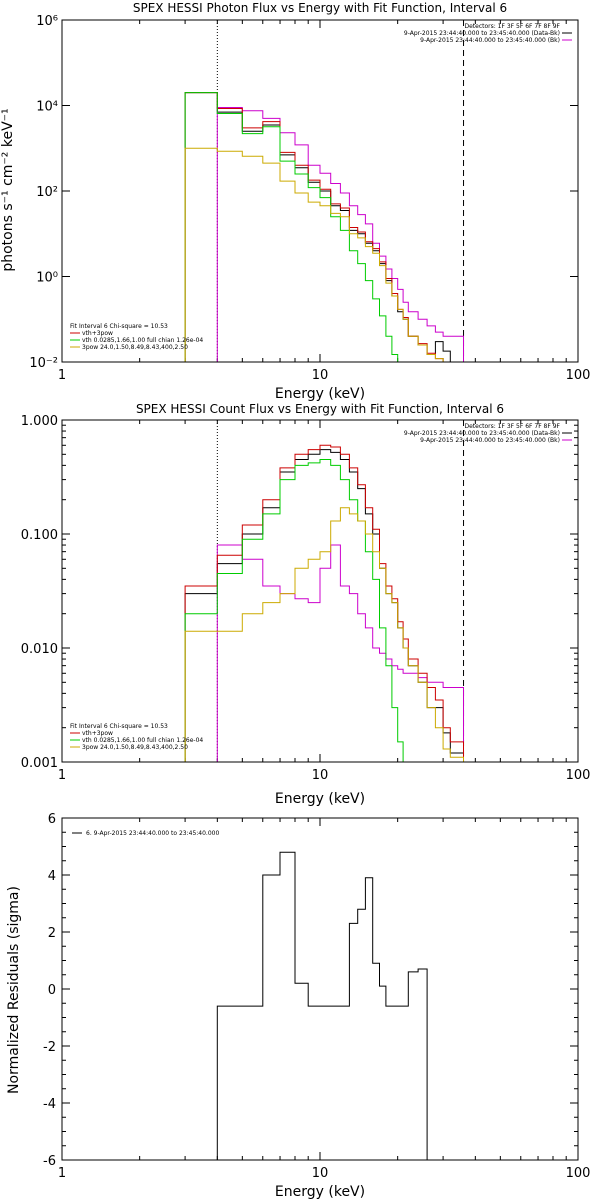  What do you see at coordinates (49, 1047) in the screenshot?
I see `residuals-ytick-label: -2` at bounding box center [49, 1047].